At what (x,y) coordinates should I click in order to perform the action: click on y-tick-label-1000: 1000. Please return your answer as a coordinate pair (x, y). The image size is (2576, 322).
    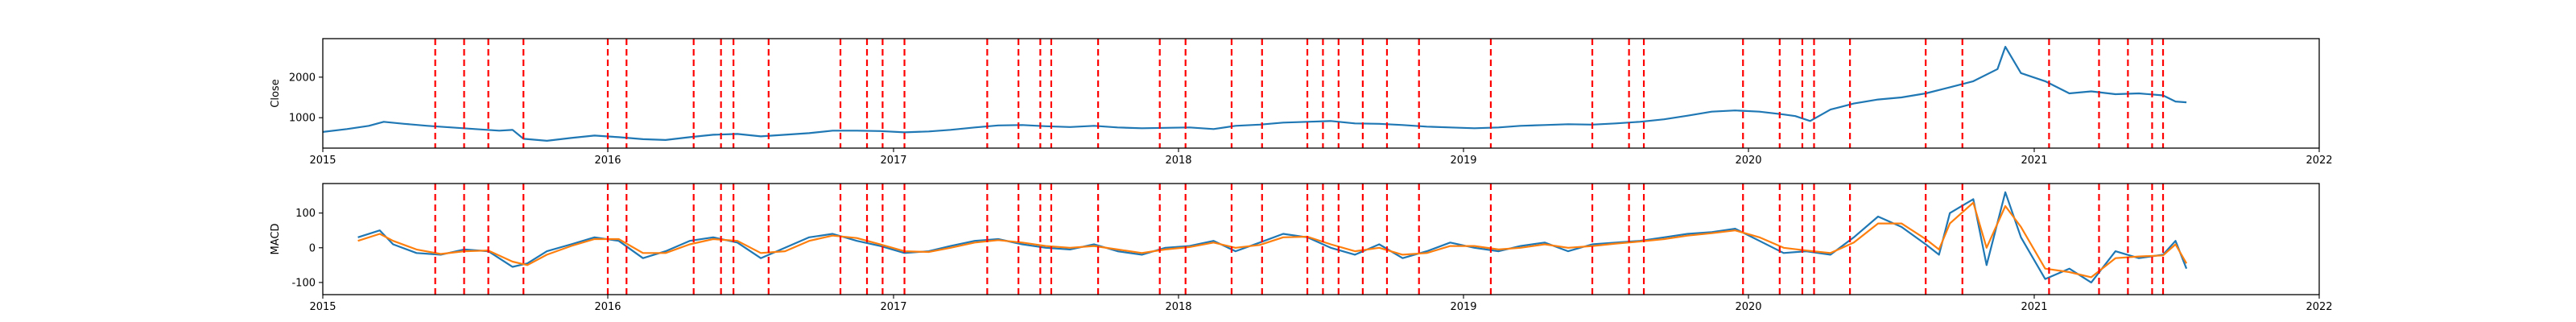
    Looking at the image, I should click on (302, 119).